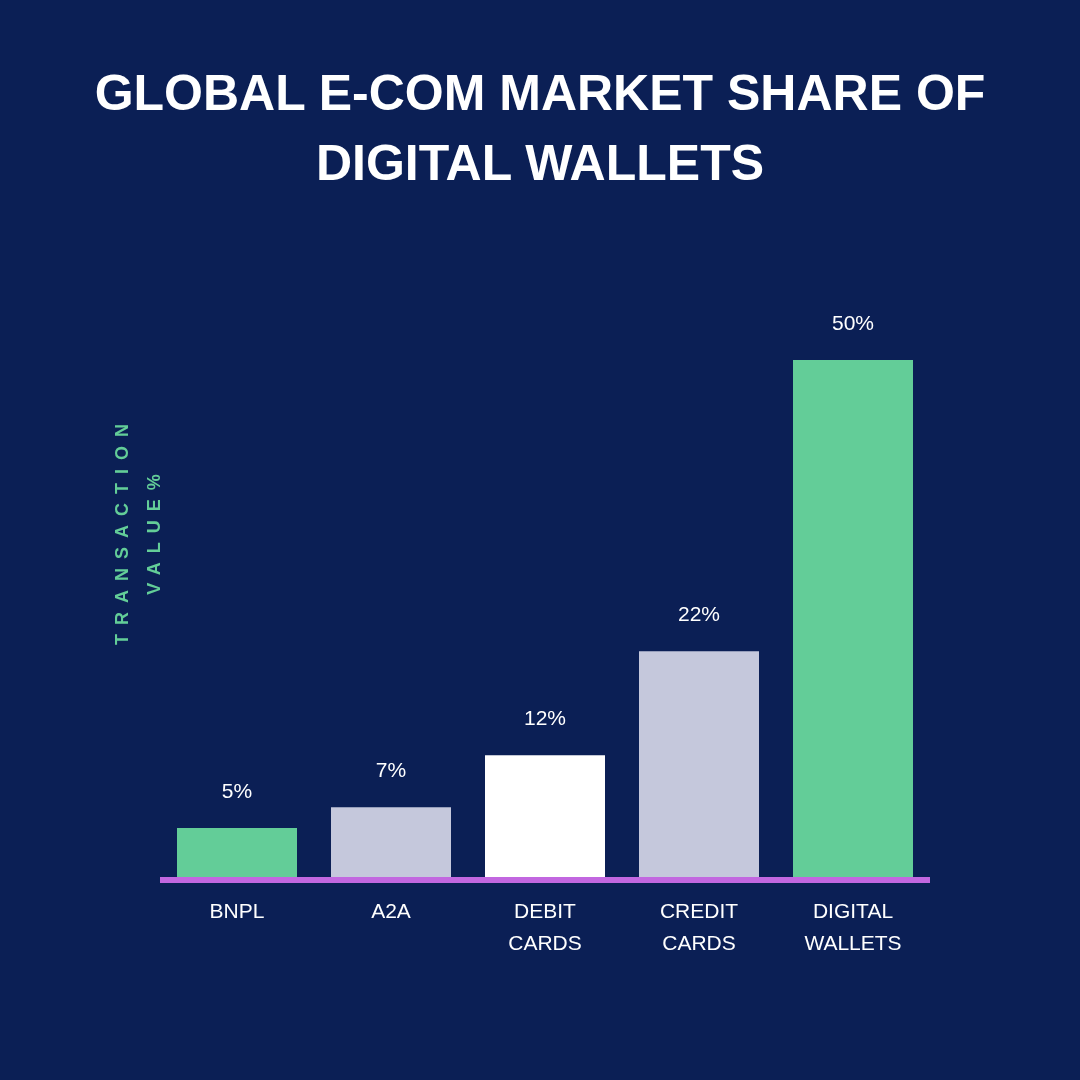  I want to click on x-tick-label: DEBIT CARDS, so click(545, 926).